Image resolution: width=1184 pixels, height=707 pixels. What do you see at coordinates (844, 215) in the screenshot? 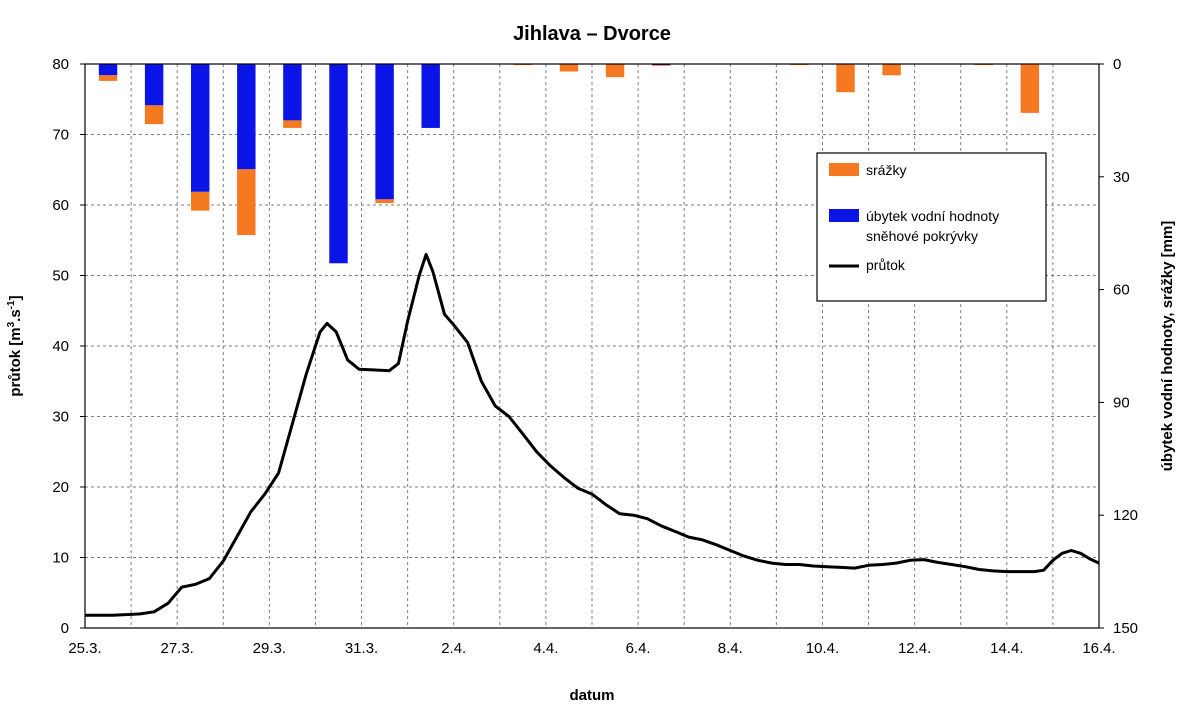
I see `legend-swatch-snow` at bounding box center [844, 215].